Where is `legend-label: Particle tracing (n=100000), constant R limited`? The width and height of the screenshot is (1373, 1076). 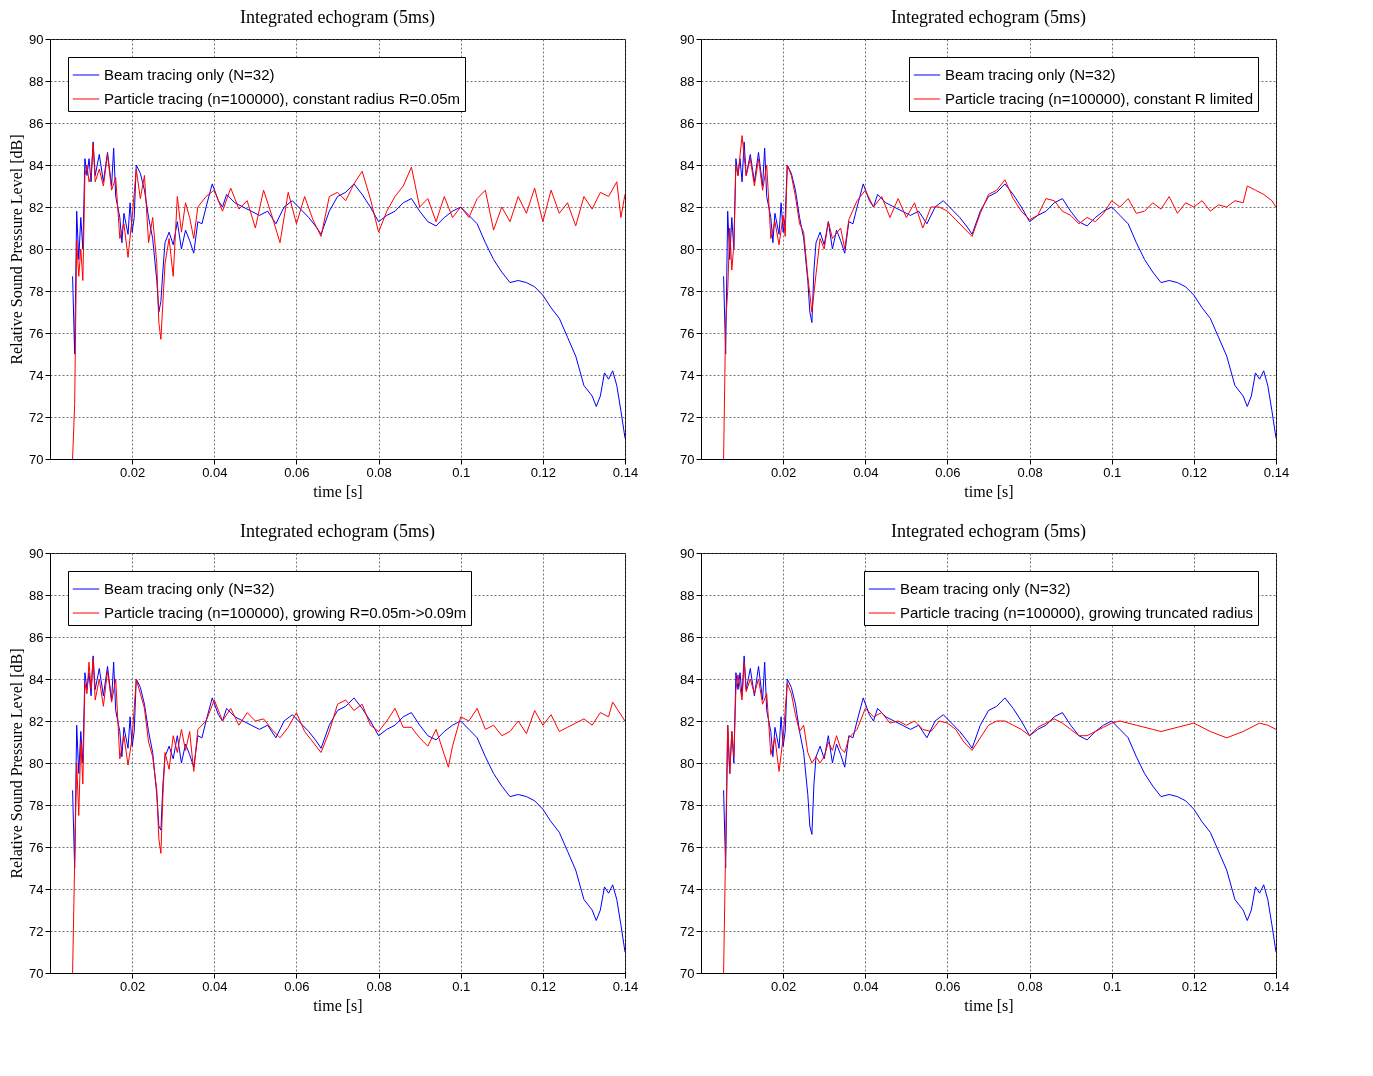 legend-label: Particle tracing (n=100000), constant R limited is located at coordinates (1099, 98).